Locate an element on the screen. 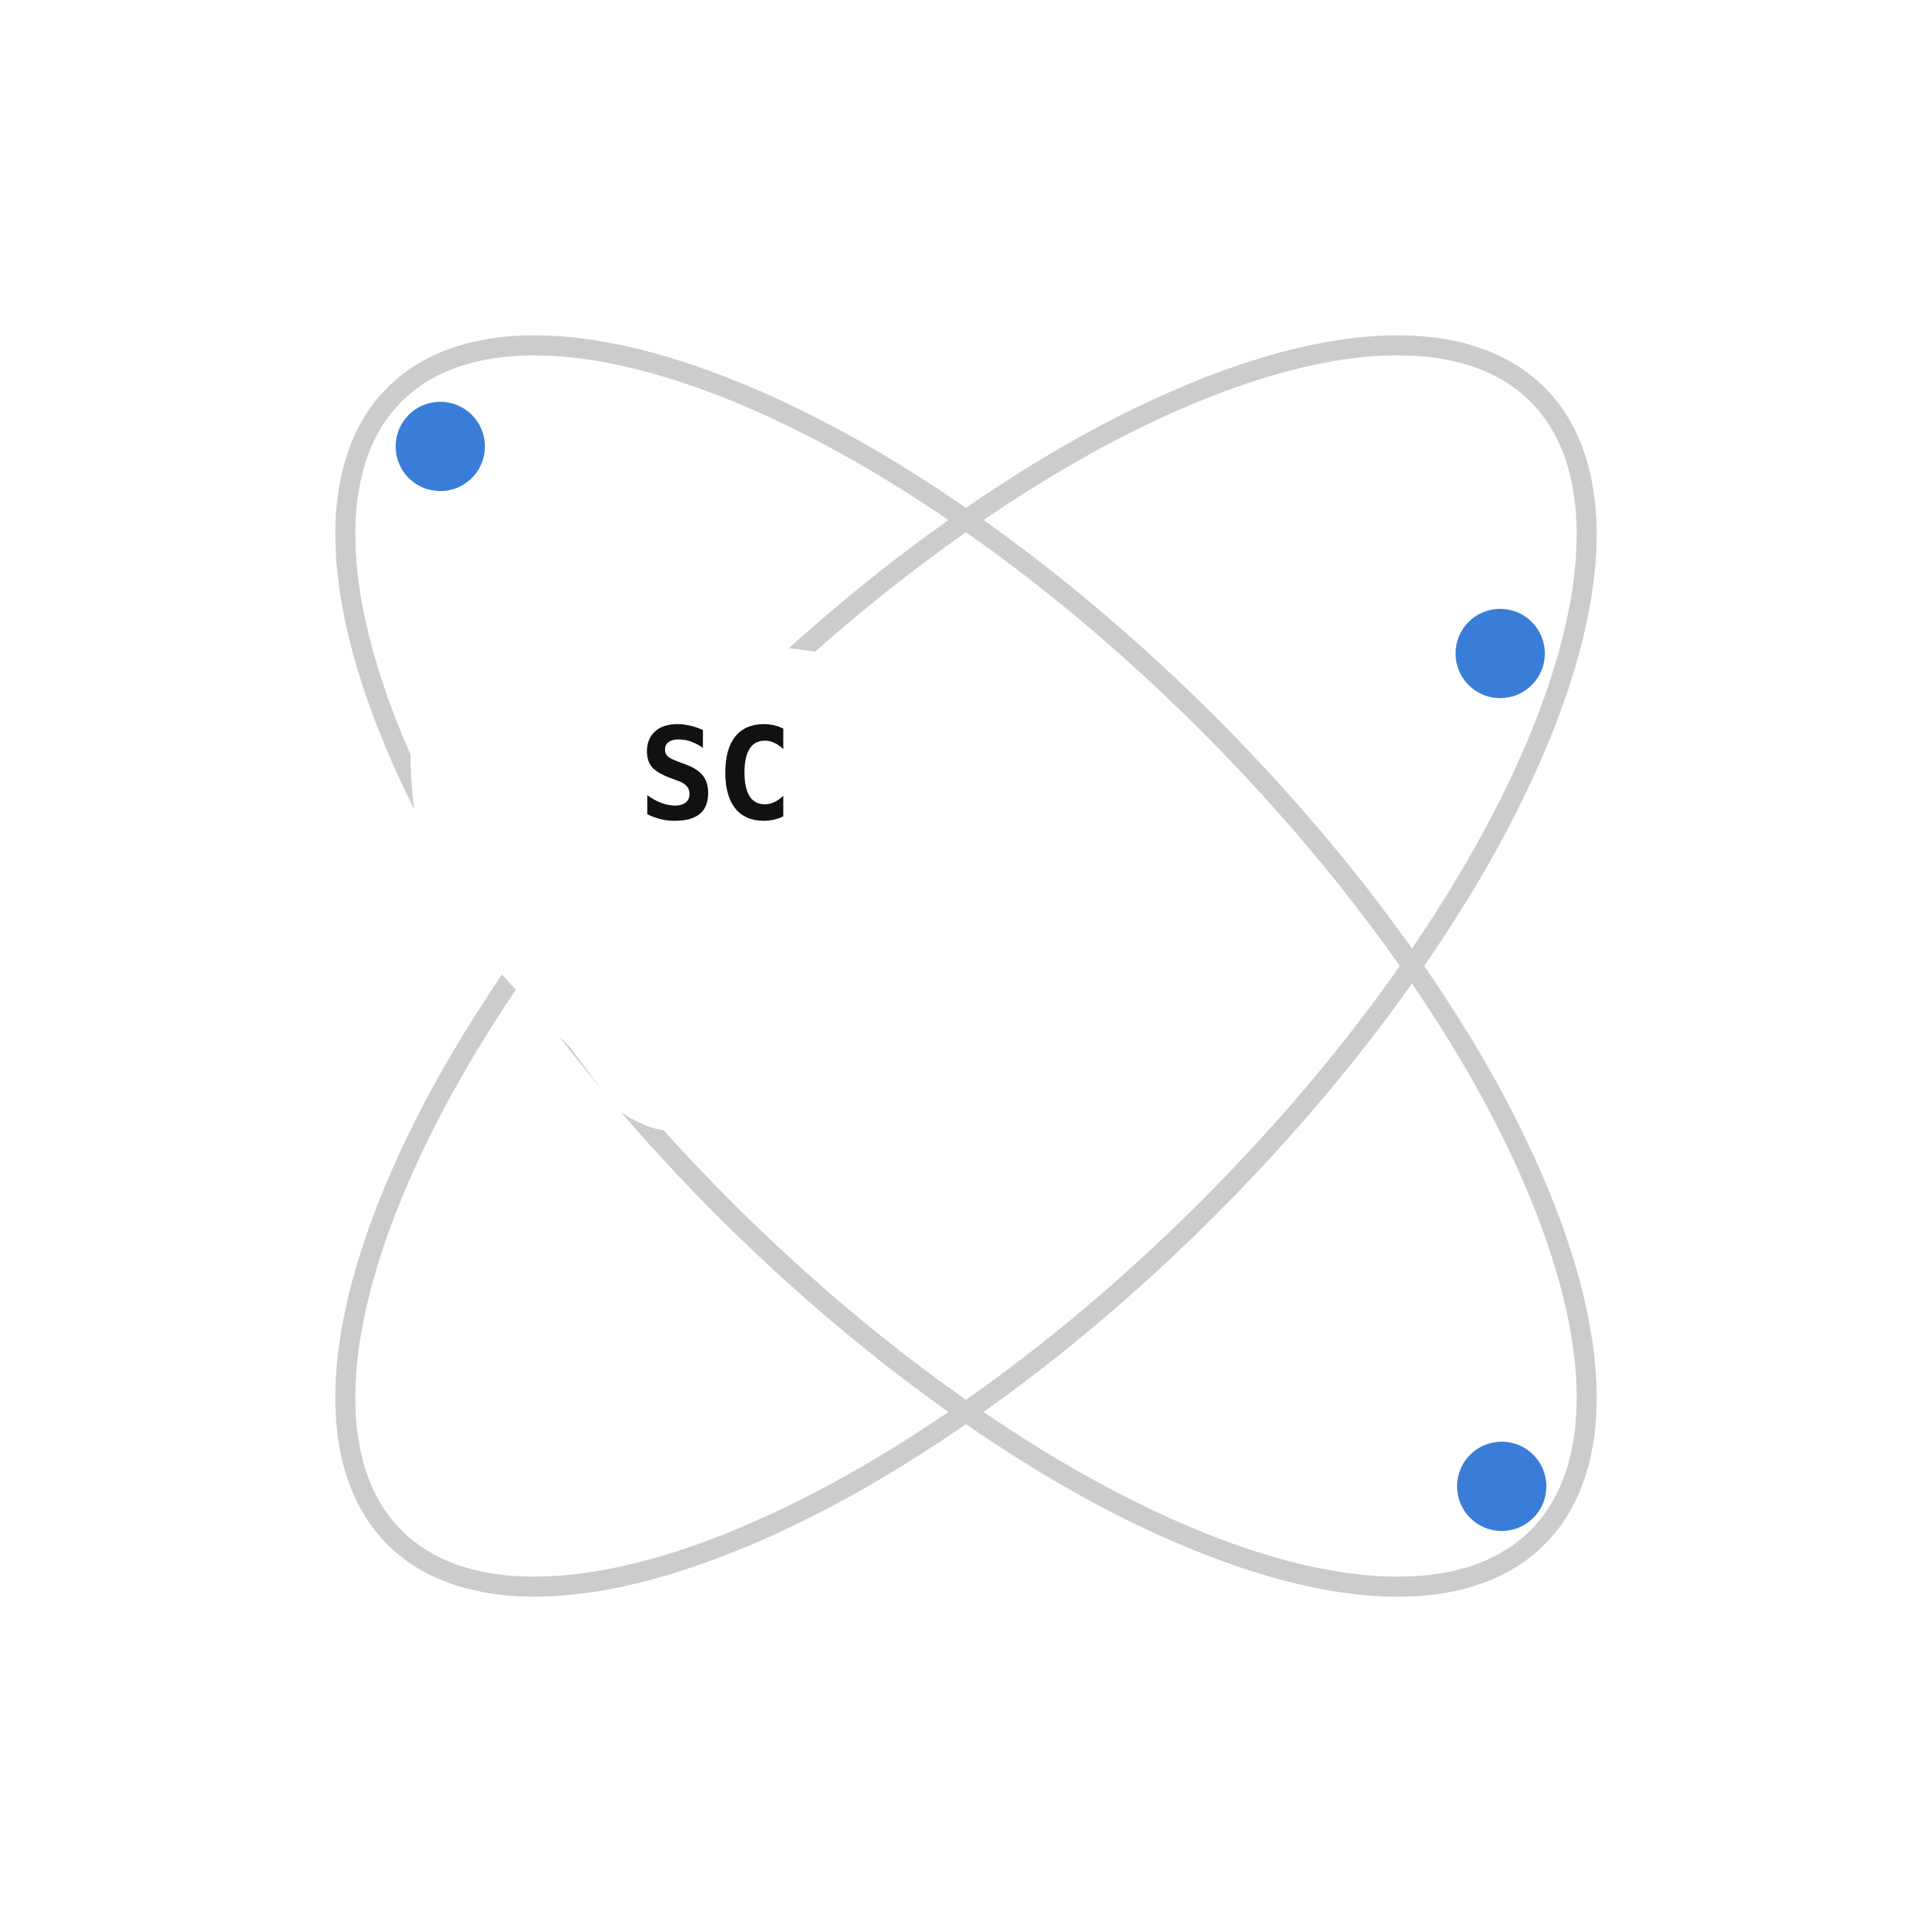 This screenshot has height=1932, width=1932. monogram-mask is located at coordinates (694, 961).